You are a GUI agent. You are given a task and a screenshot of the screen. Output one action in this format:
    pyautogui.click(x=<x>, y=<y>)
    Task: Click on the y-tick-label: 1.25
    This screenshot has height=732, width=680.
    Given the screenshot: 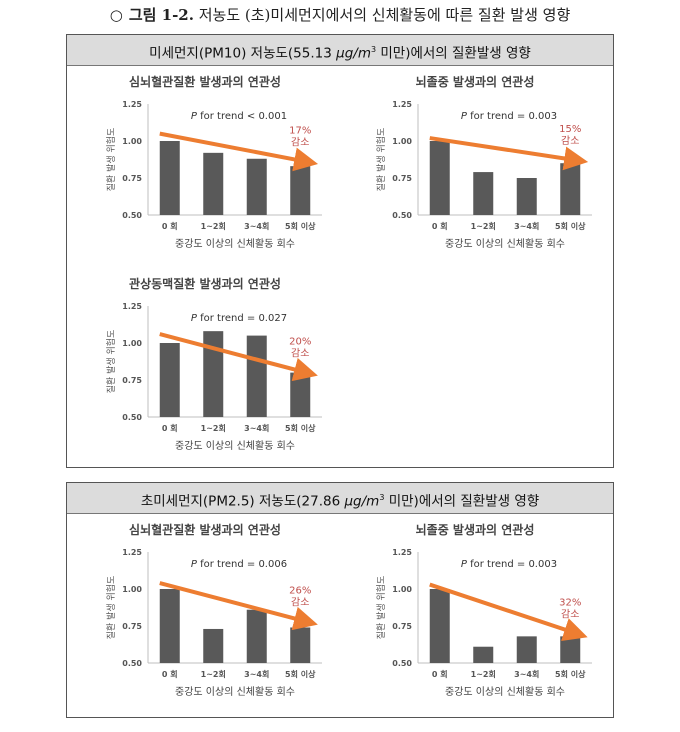 What is the action you would take?
    pyautogui.click(x=132, y=104)
    